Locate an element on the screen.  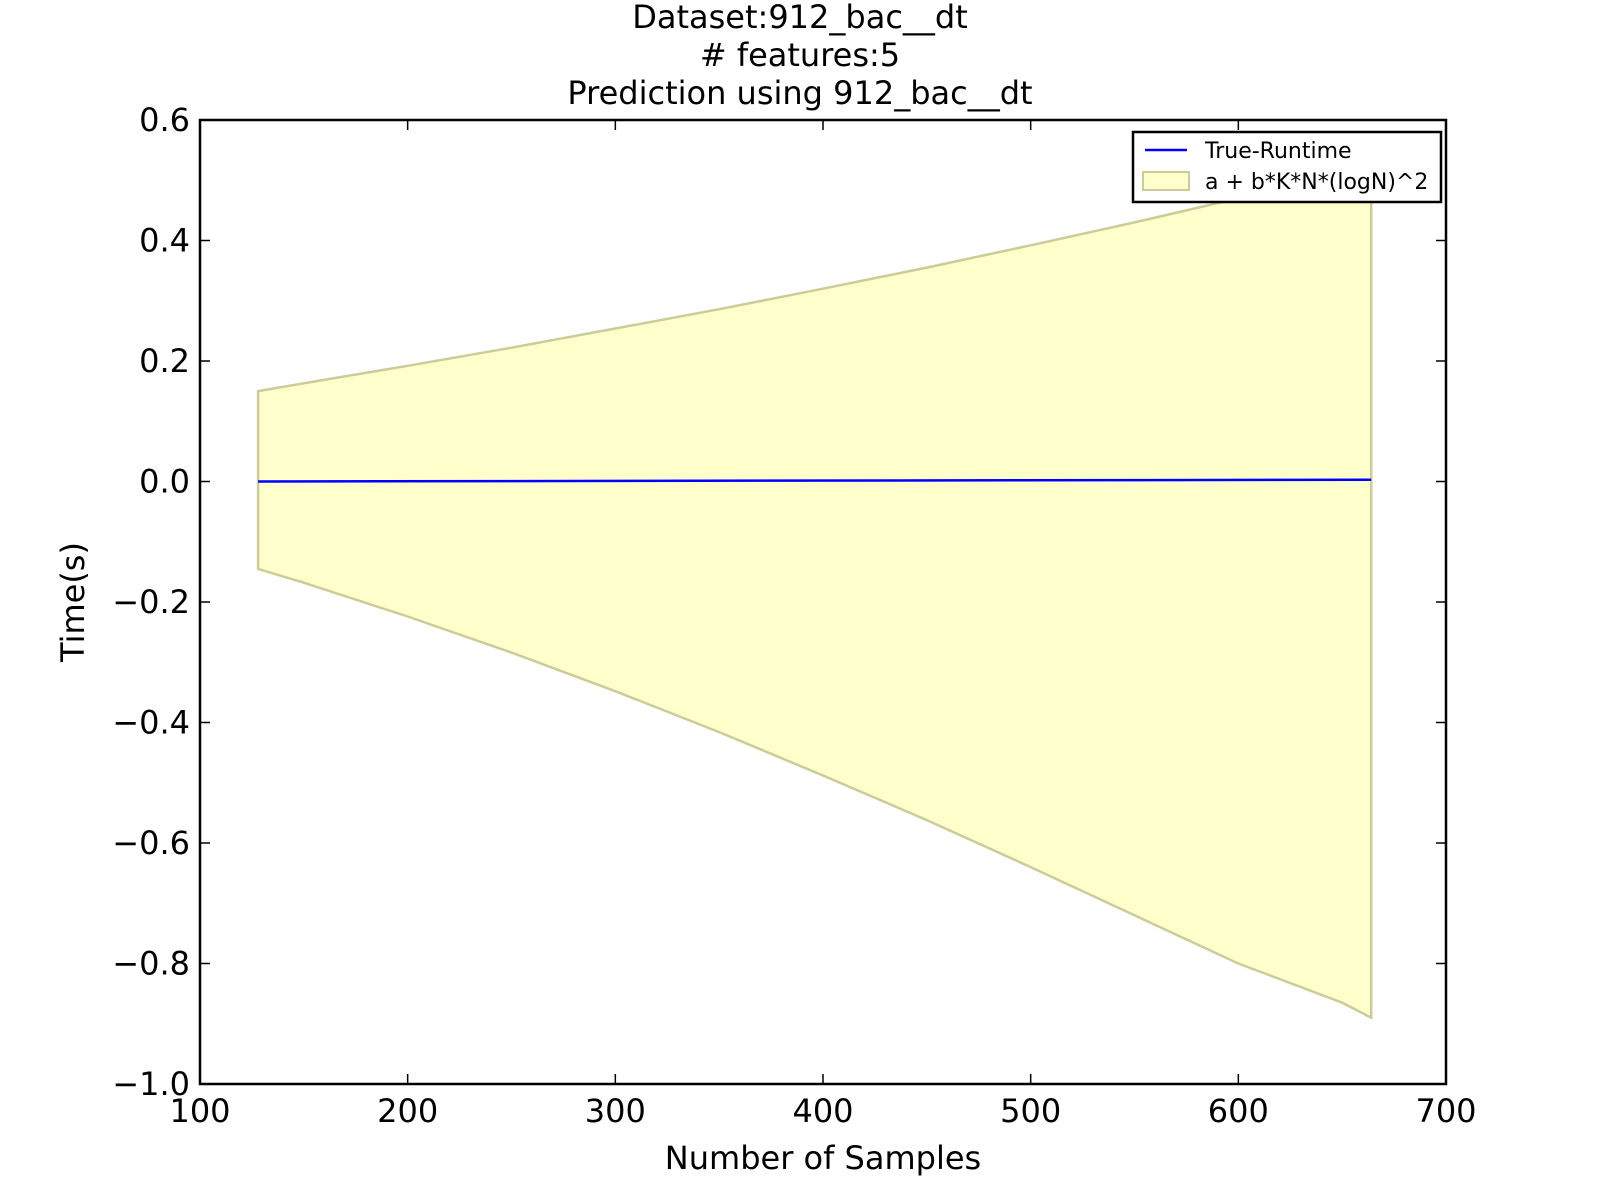
legend-label-band: a + b*K*N*(logN)^2 is located at coordinates (1316, 182).